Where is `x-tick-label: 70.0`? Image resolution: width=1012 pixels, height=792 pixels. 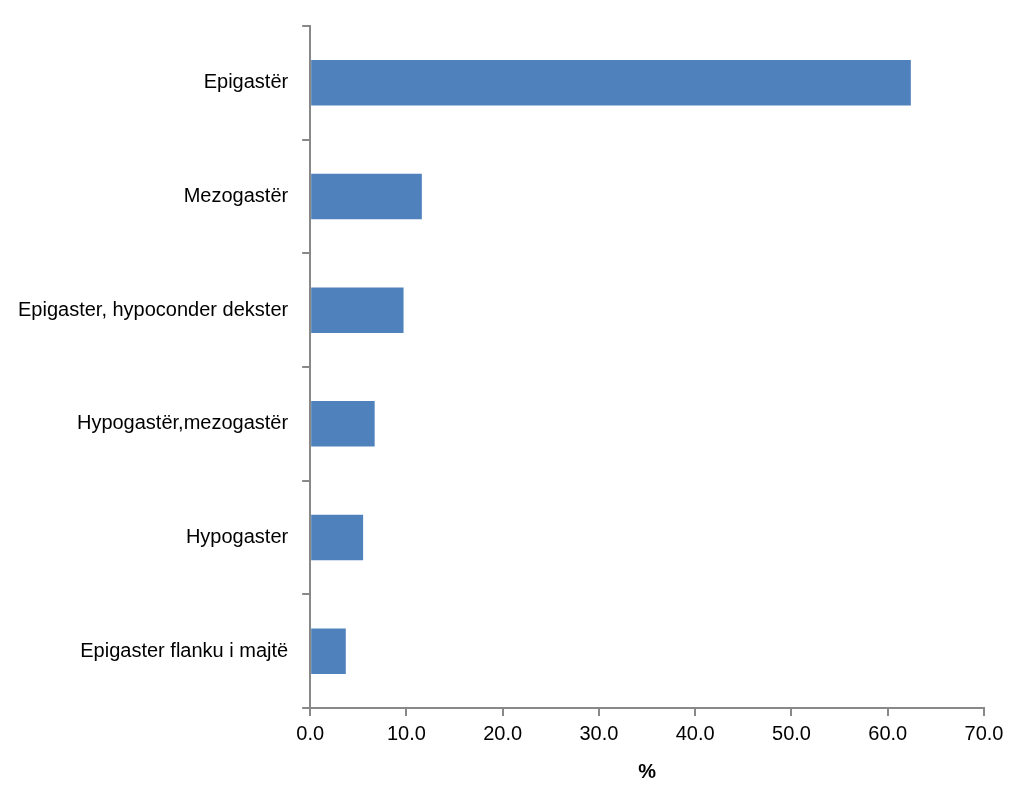 x-tick-label: 70.0 is located at coordinates (984, 732).